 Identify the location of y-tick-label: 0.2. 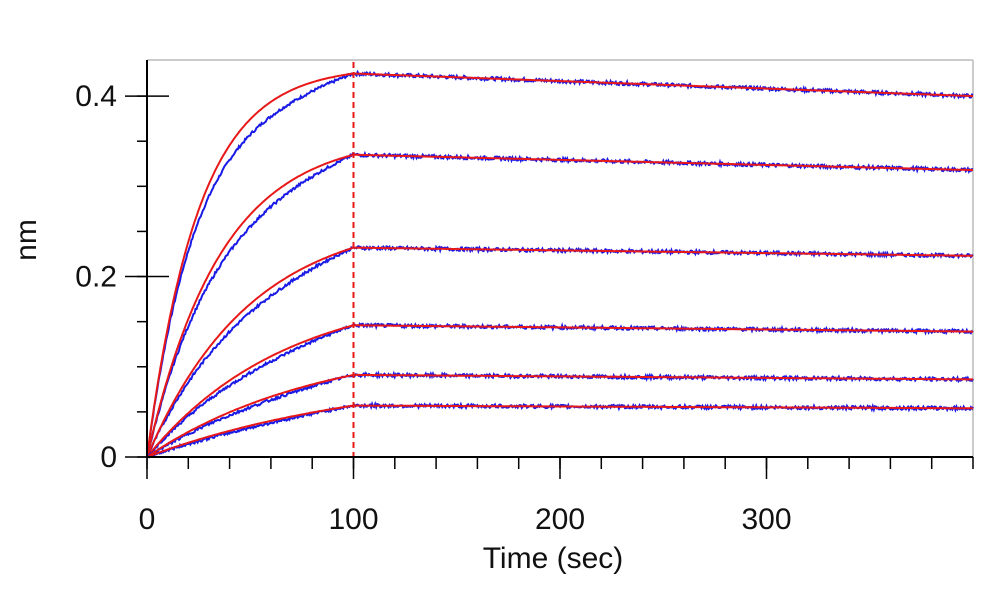
(96, 277).